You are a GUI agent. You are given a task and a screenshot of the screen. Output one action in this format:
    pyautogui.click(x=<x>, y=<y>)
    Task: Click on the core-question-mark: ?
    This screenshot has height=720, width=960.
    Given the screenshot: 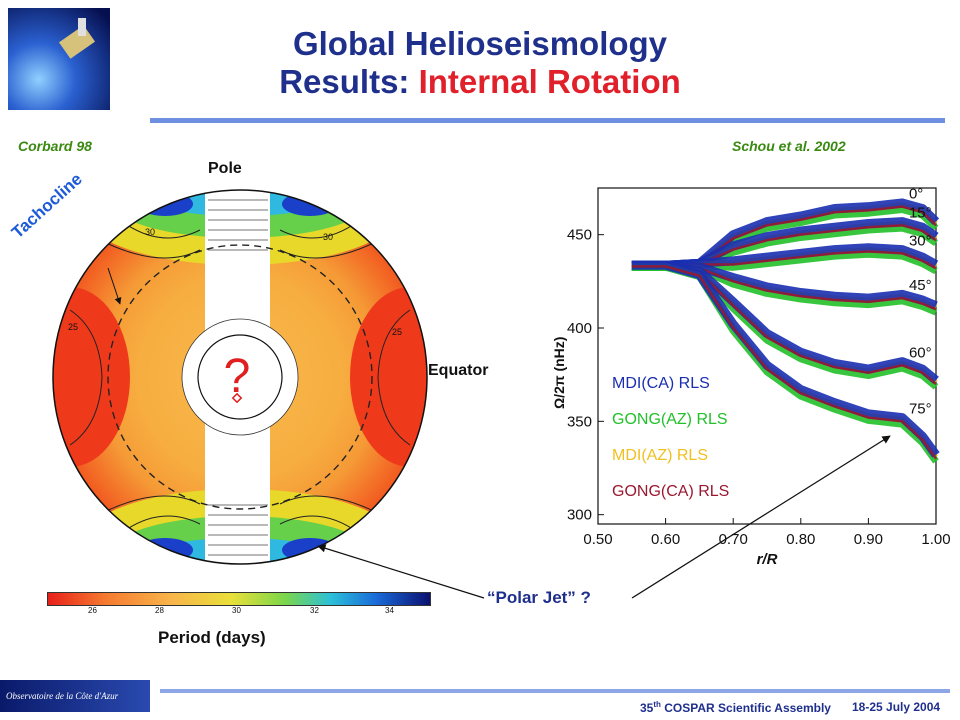 What is the action you would take?
    pyautogui.click(x=237, y=376)
    